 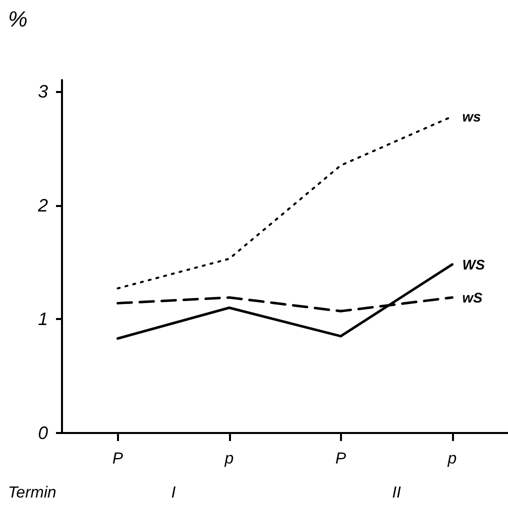 I want to click on series-label: WS, so click(x=474, y=264).